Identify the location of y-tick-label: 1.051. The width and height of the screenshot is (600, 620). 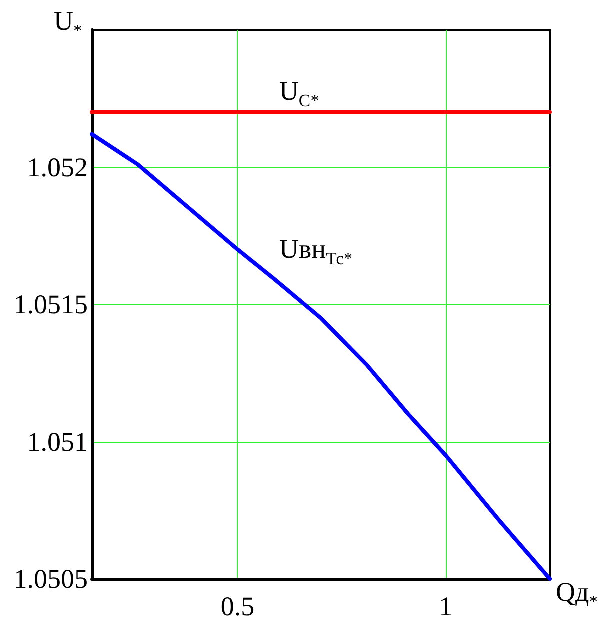
(57, 441).